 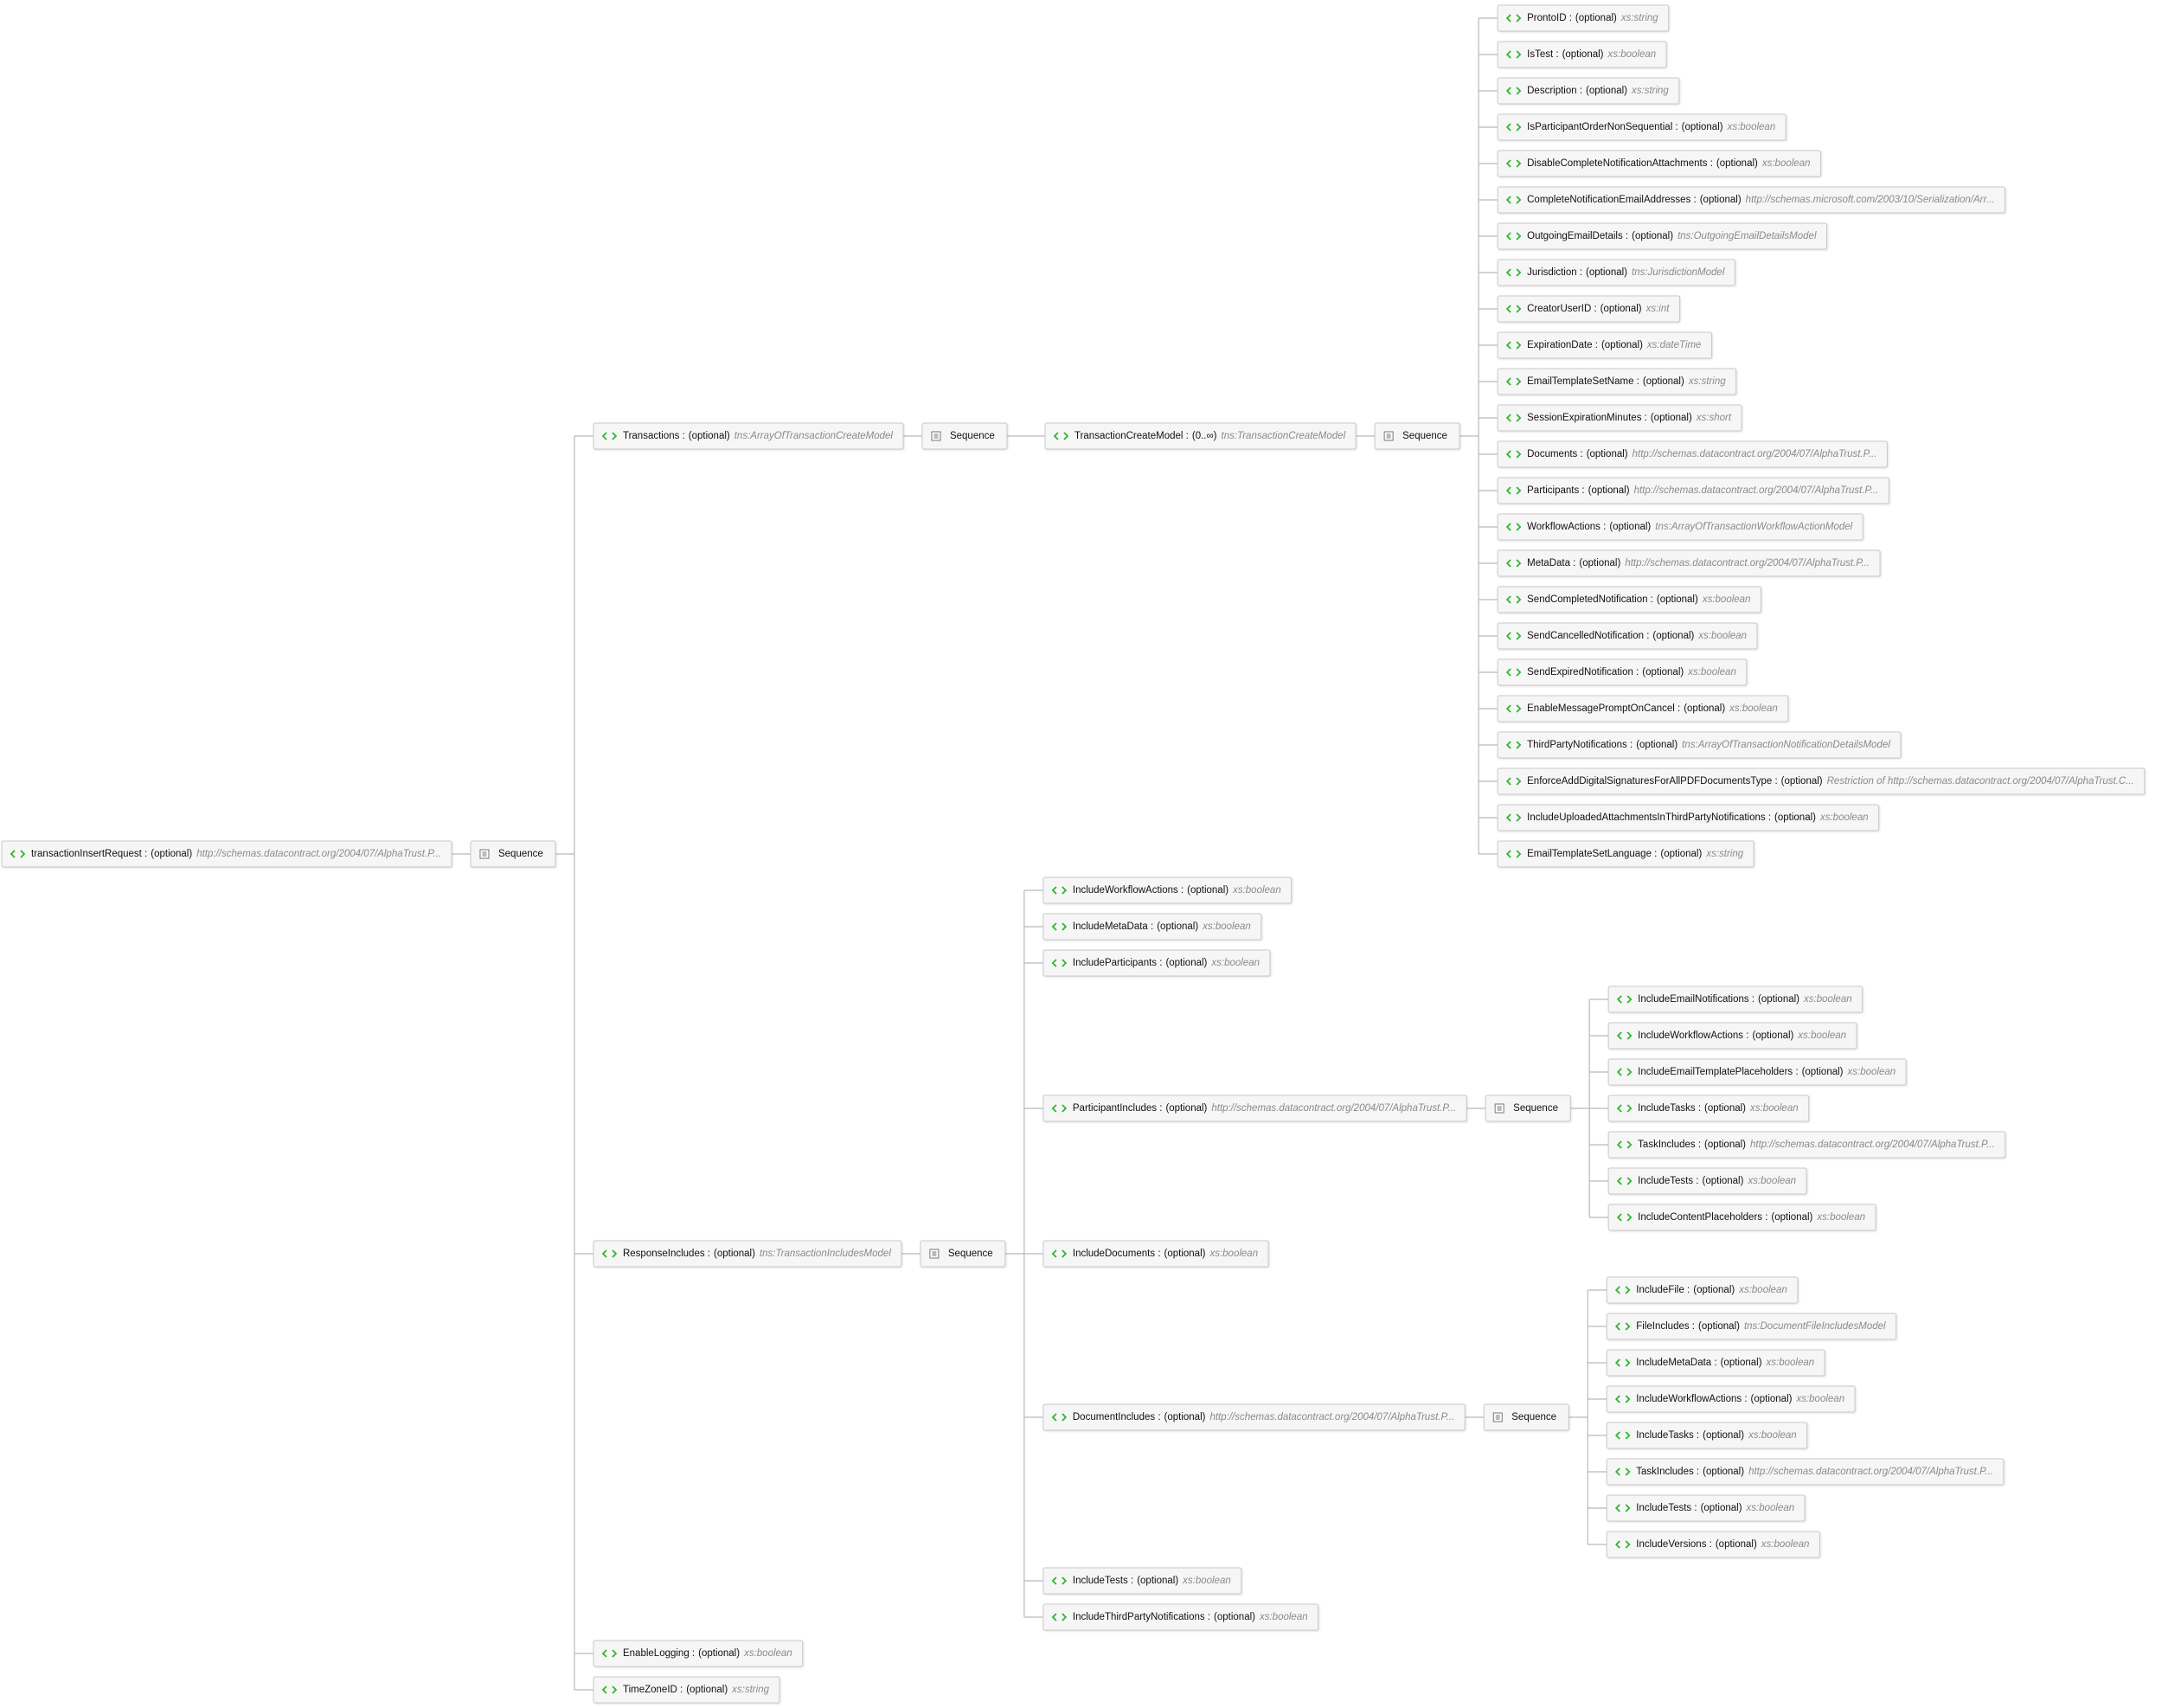 What do you see at coordinates (1815, 1327) in the screenshot?
I see `element-type: tns:DocumentFileIncludesModel` at bounding box center [1815, 1327].